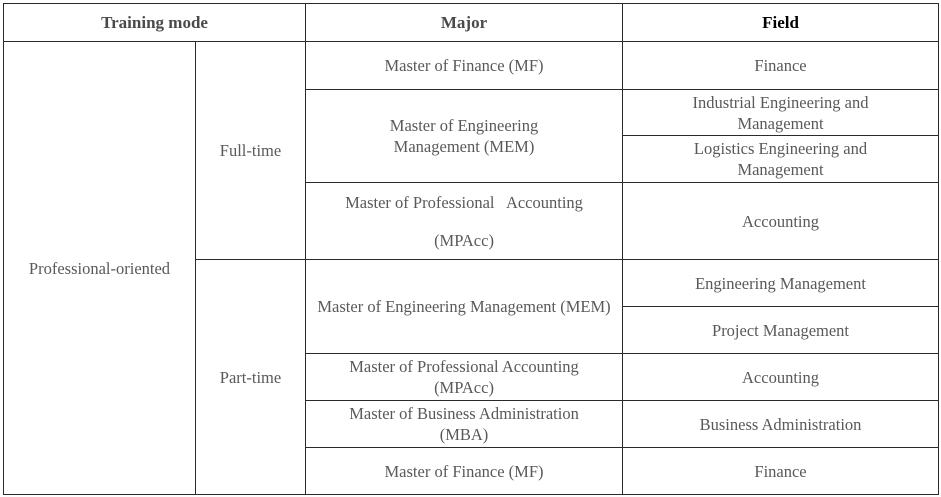  Describe the element at coordinates (250, 150) in the screenshot. I see `full-time-cell: Full-time` at that location.